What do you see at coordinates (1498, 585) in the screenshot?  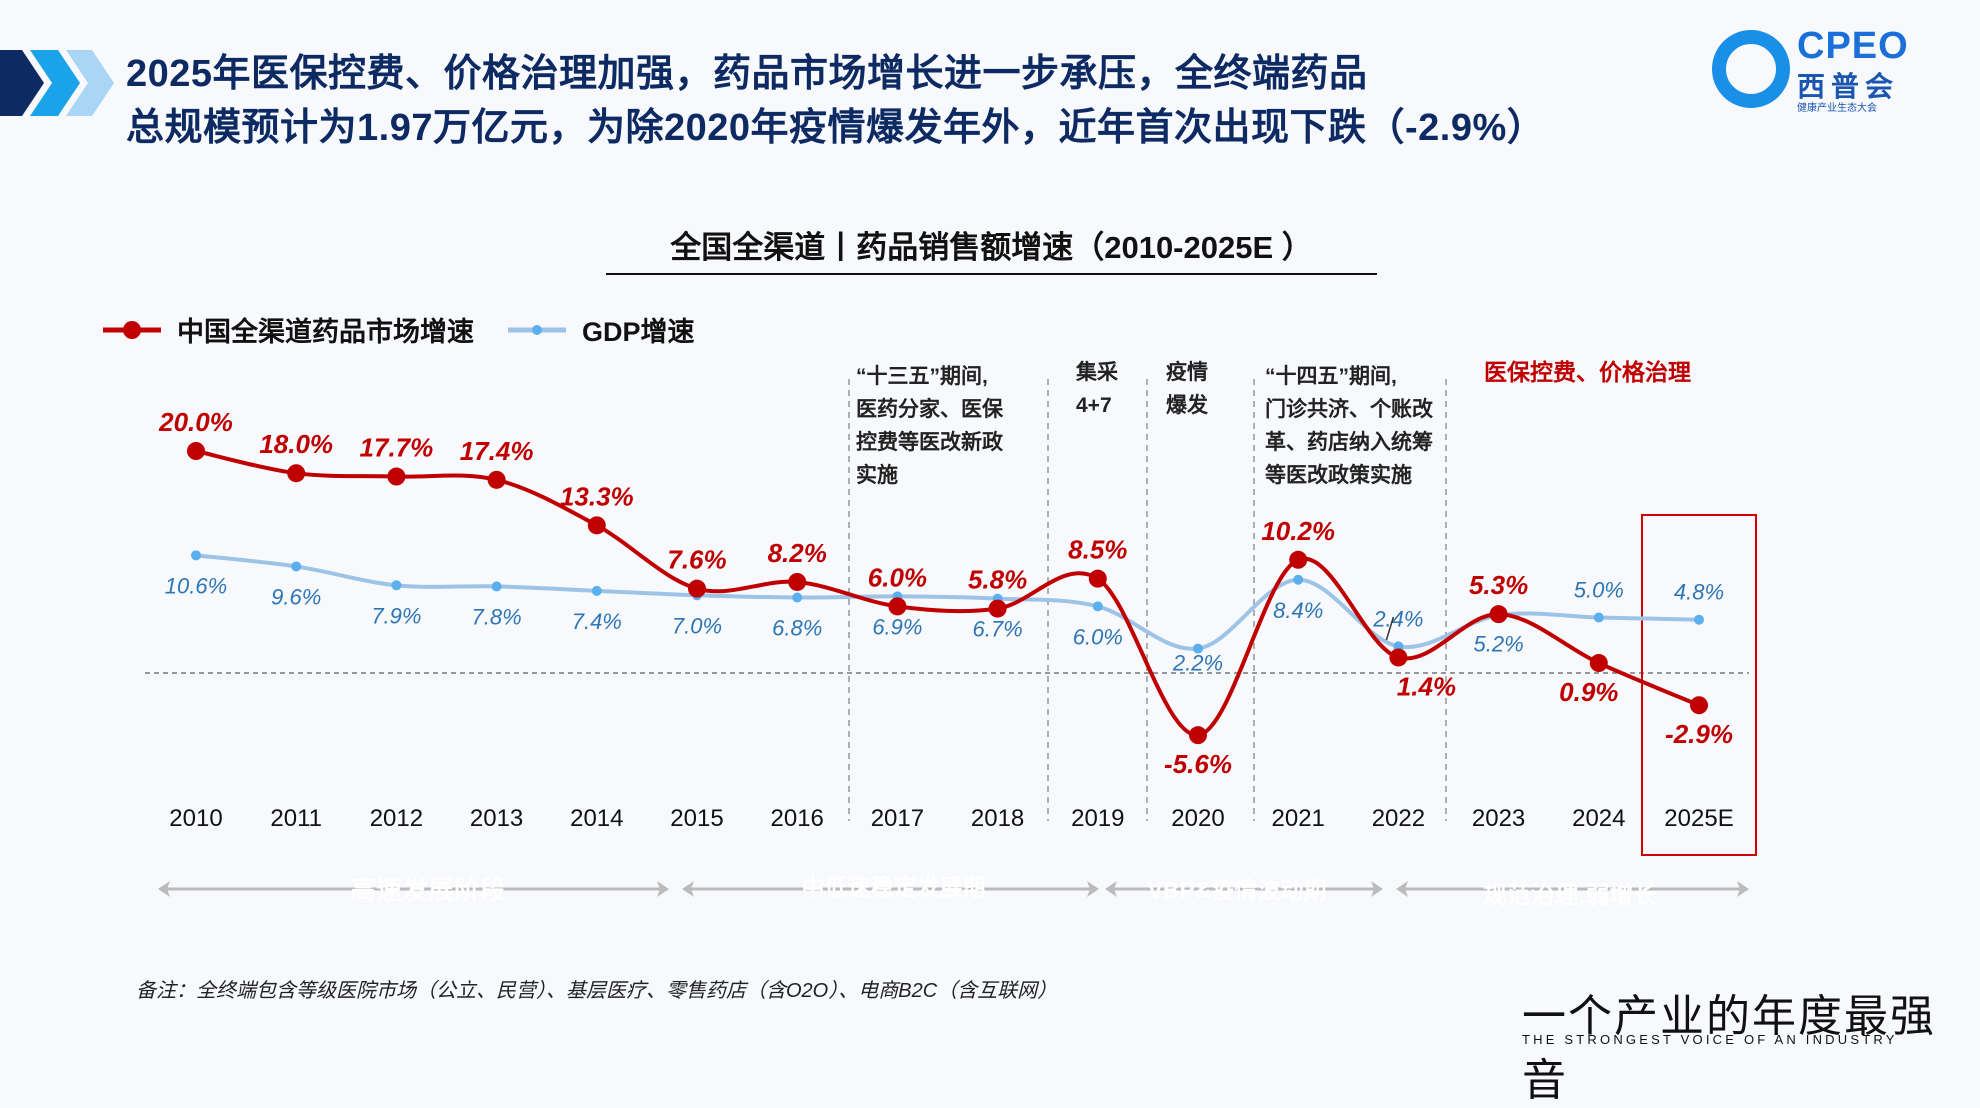 I see `market-data-label: 5.3%` at bounding box center [1498, 585].